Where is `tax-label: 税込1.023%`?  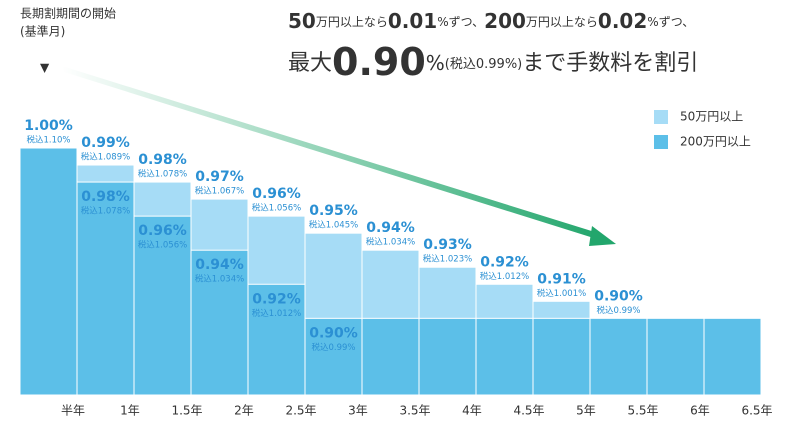
tax-label: 税込1.023% is located at coordinates (447, 259).